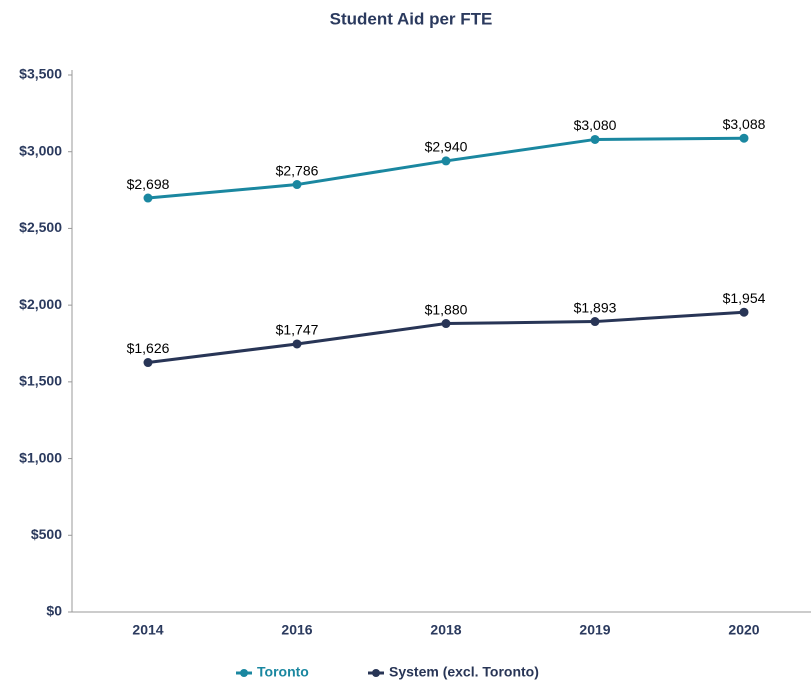  I want to click on data-label: $3,080, so click(595, 125).